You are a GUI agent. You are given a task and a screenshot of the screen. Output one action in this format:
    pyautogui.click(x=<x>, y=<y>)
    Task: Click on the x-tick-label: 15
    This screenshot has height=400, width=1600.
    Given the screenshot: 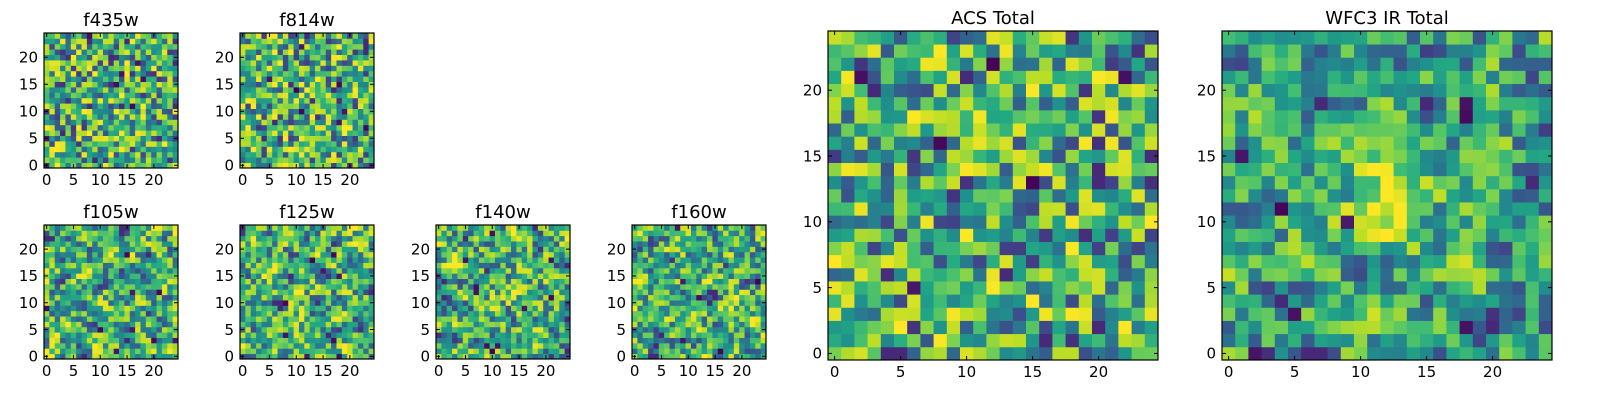 What is the action you would take?
    pyautogui.click(x=519, y=371)
    